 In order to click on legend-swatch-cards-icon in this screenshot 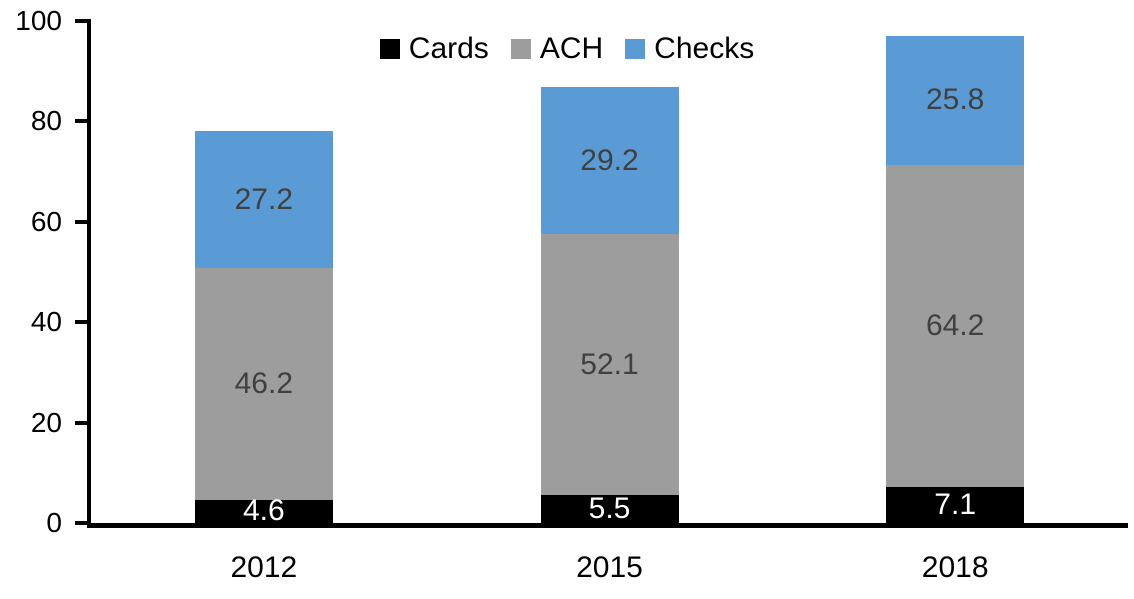, I will do `click(389, 49)`.